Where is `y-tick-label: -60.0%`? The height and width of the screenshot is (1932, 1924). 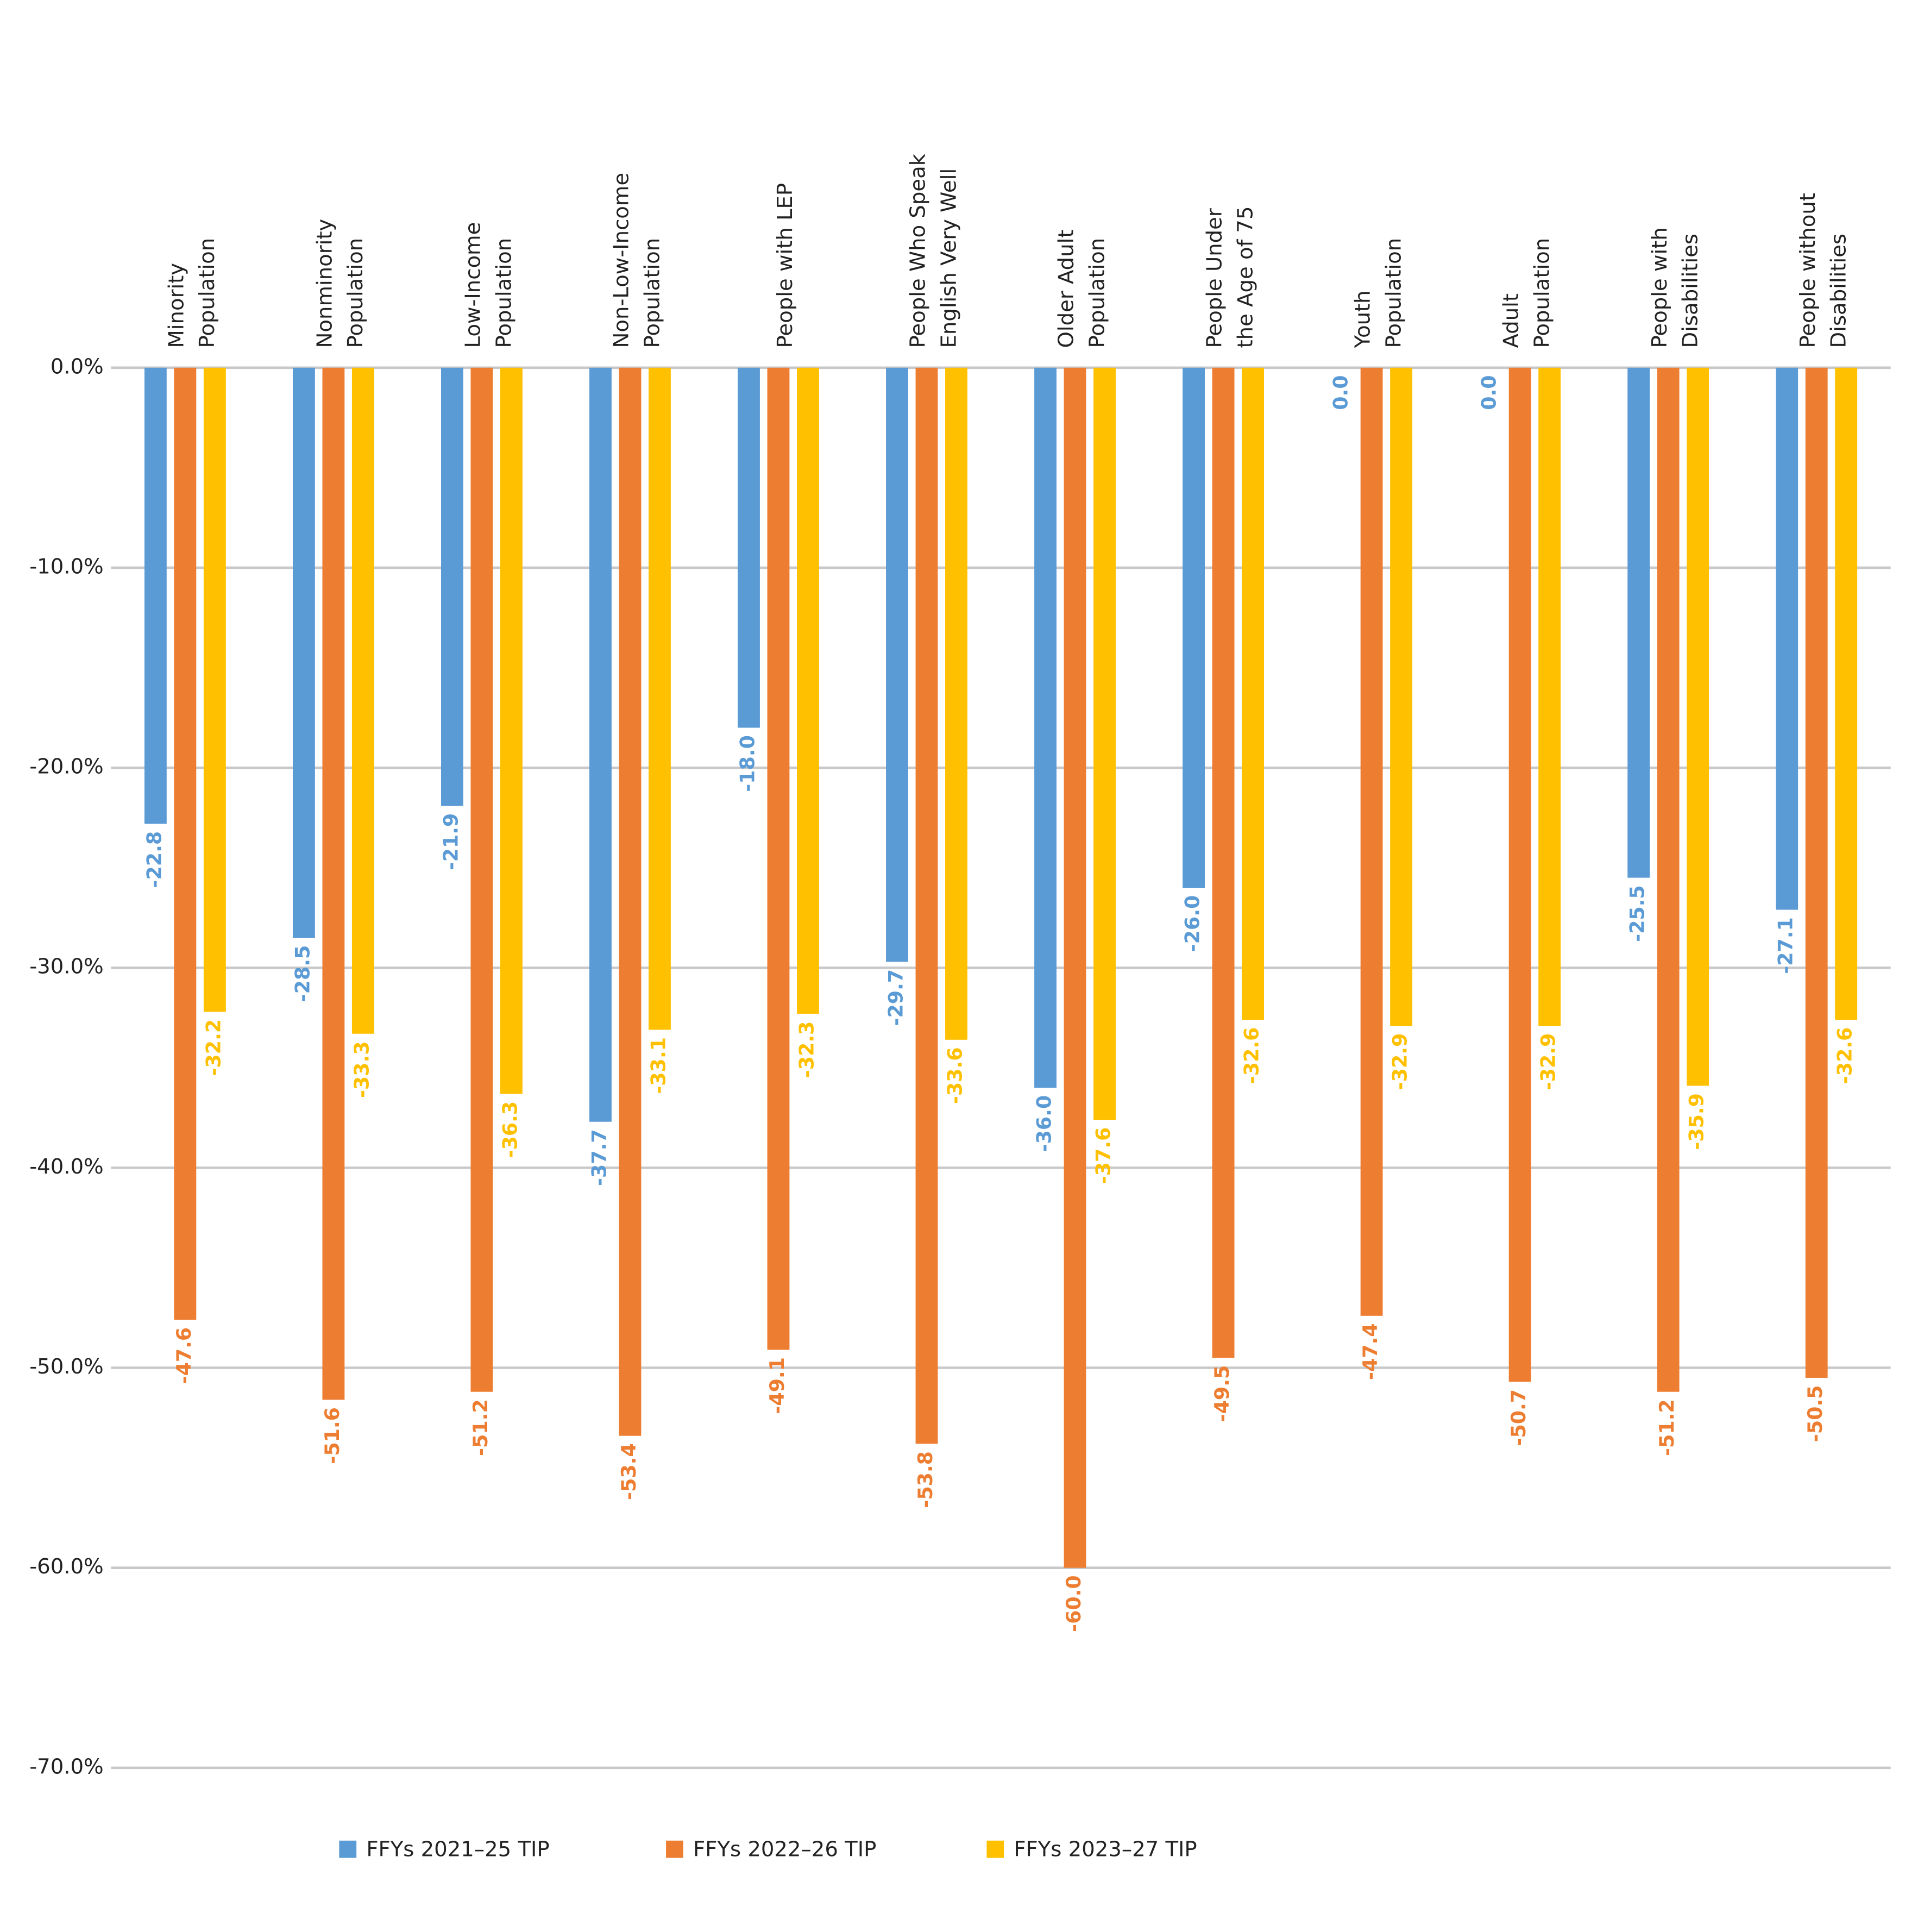
y-tick-label: -60.0% is located at coordinates (66, 1566).